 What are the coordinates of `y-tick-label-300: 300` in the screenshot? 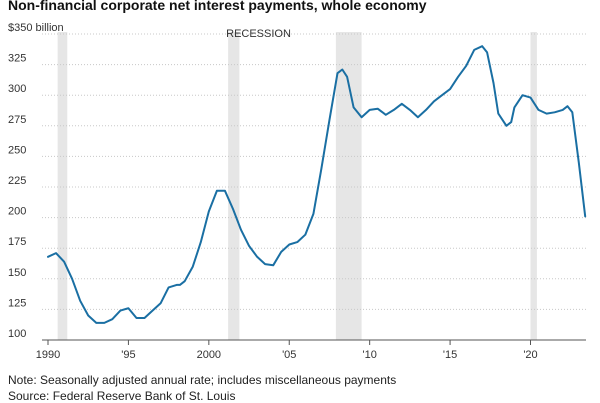 It's located at (17, 89).